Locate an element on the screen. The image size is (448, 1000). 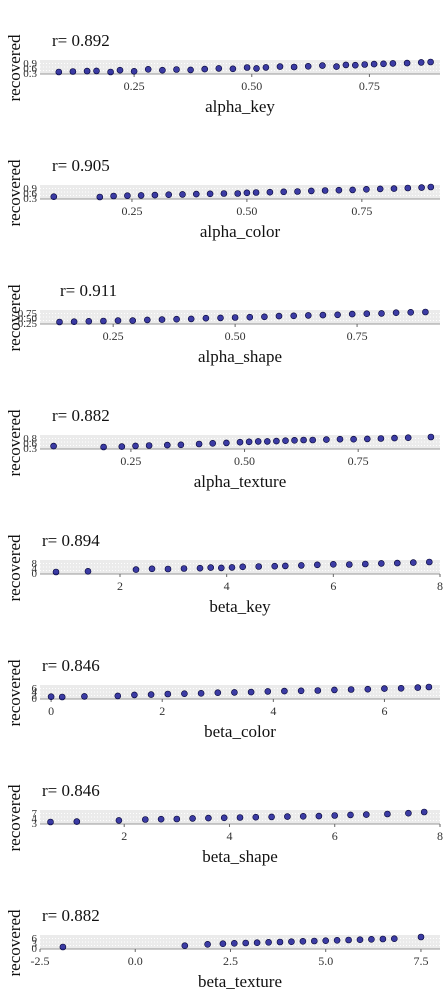
x-tick-label: 7.5 is located at coordinates (420, 961).